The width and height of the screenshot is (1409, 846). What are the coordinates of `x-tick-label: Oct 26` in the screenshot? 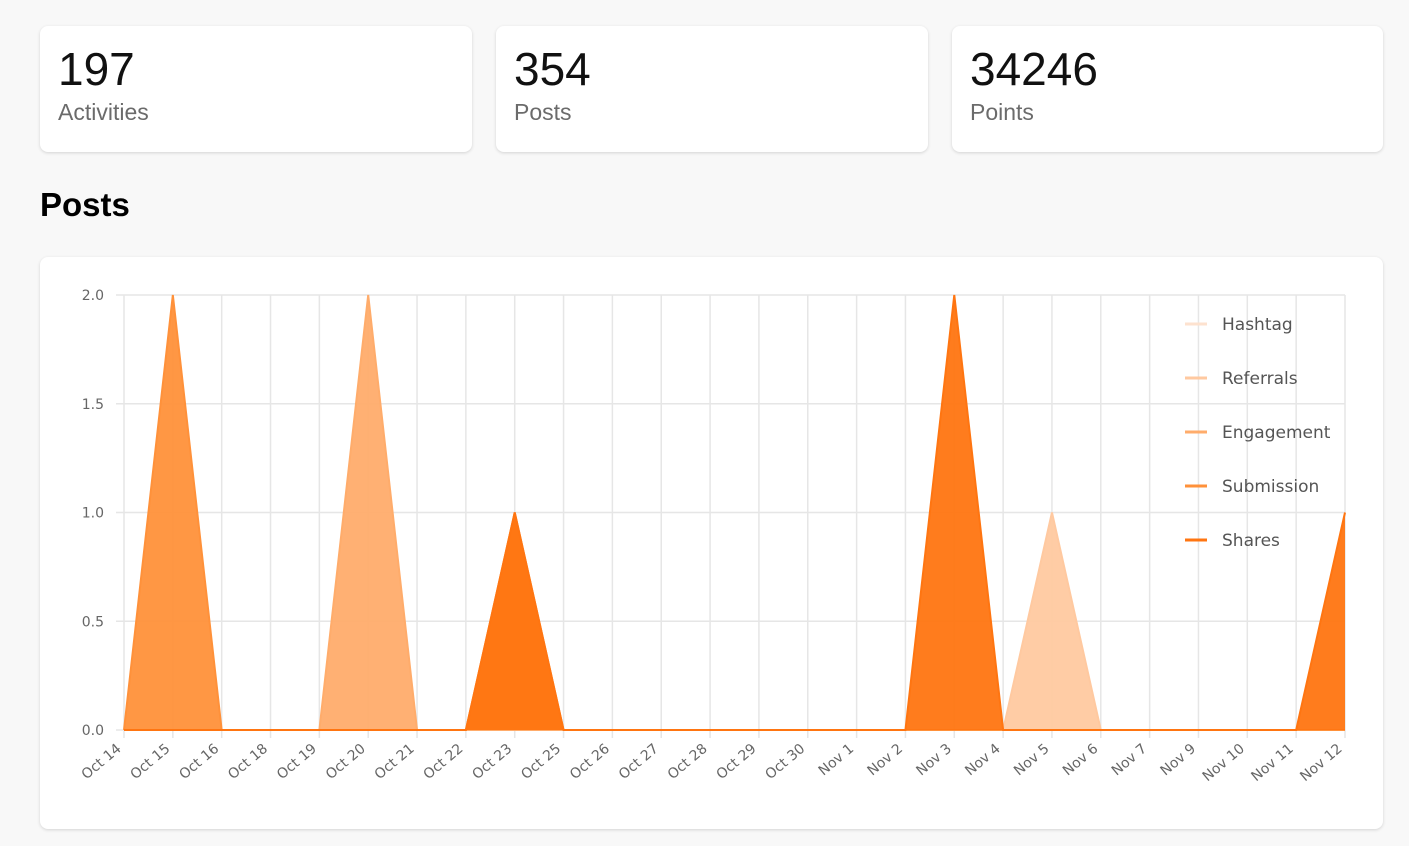 It's located at (590, 762).